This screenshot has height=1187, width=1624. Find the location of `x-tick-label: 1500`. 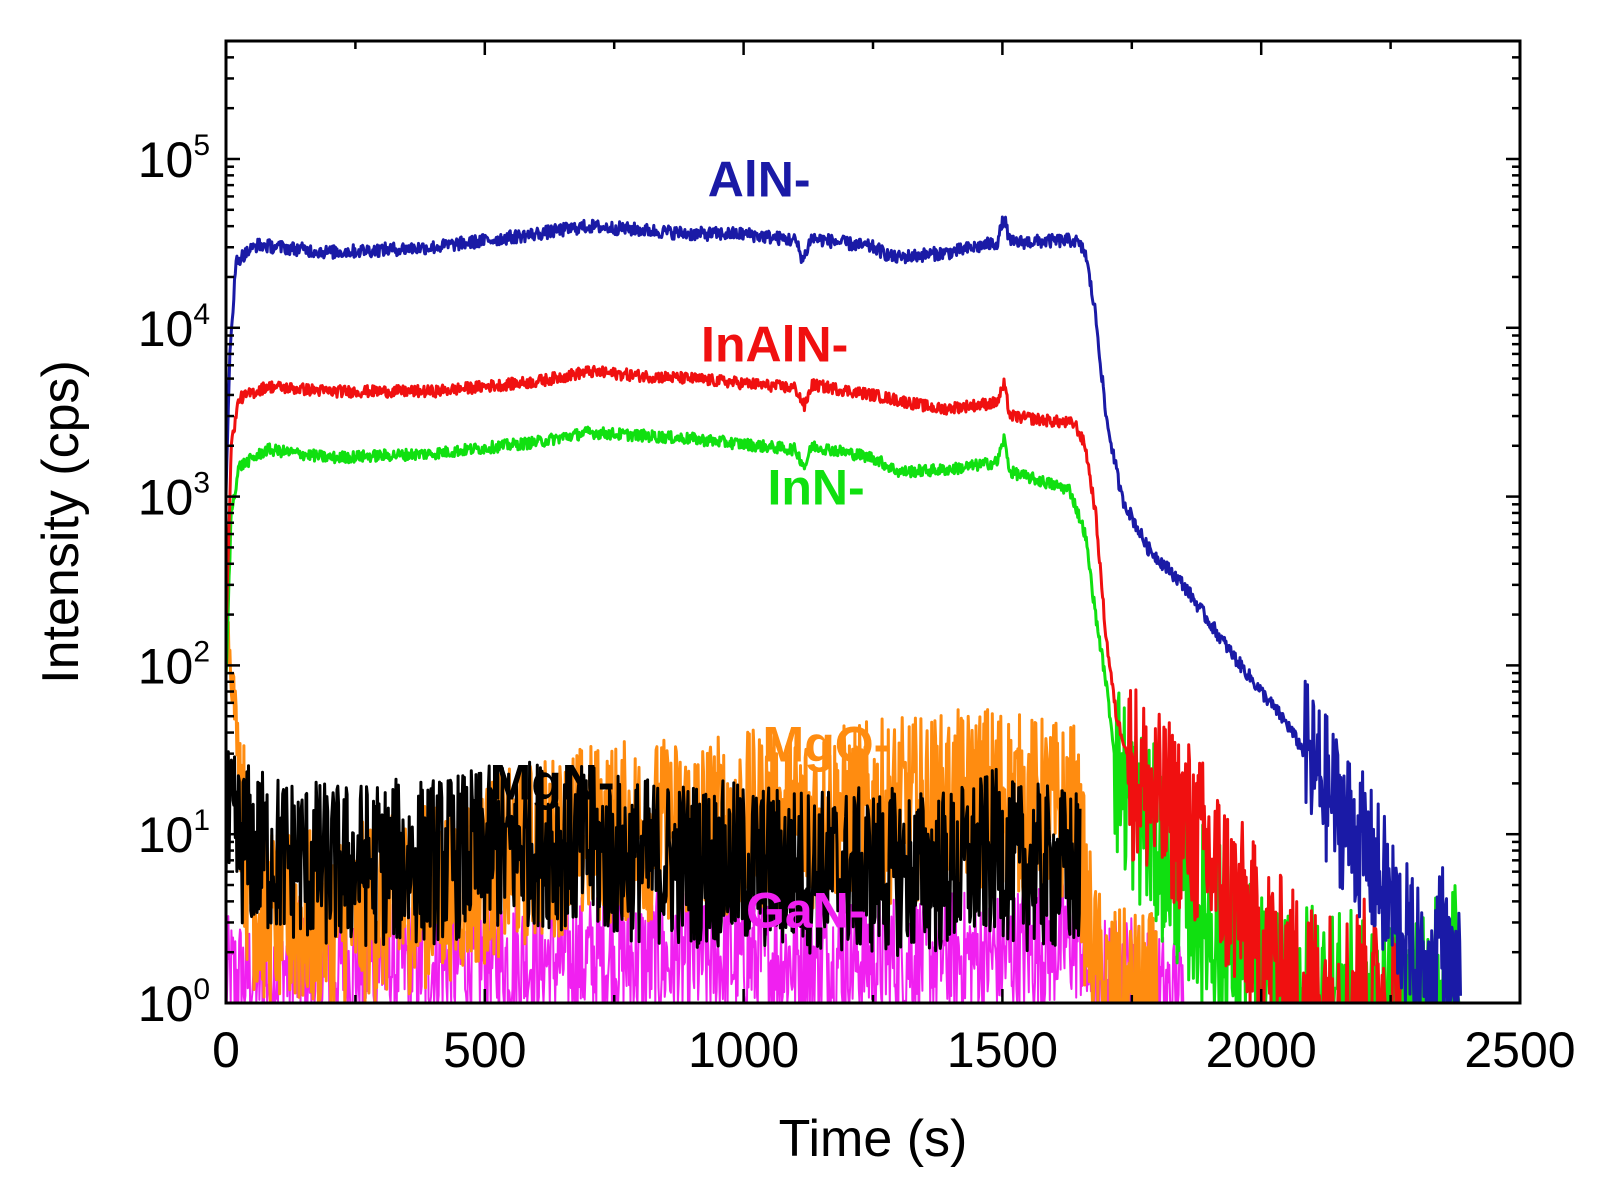

x-tick-label: 1500 is located at coordinates (1002, 1050).